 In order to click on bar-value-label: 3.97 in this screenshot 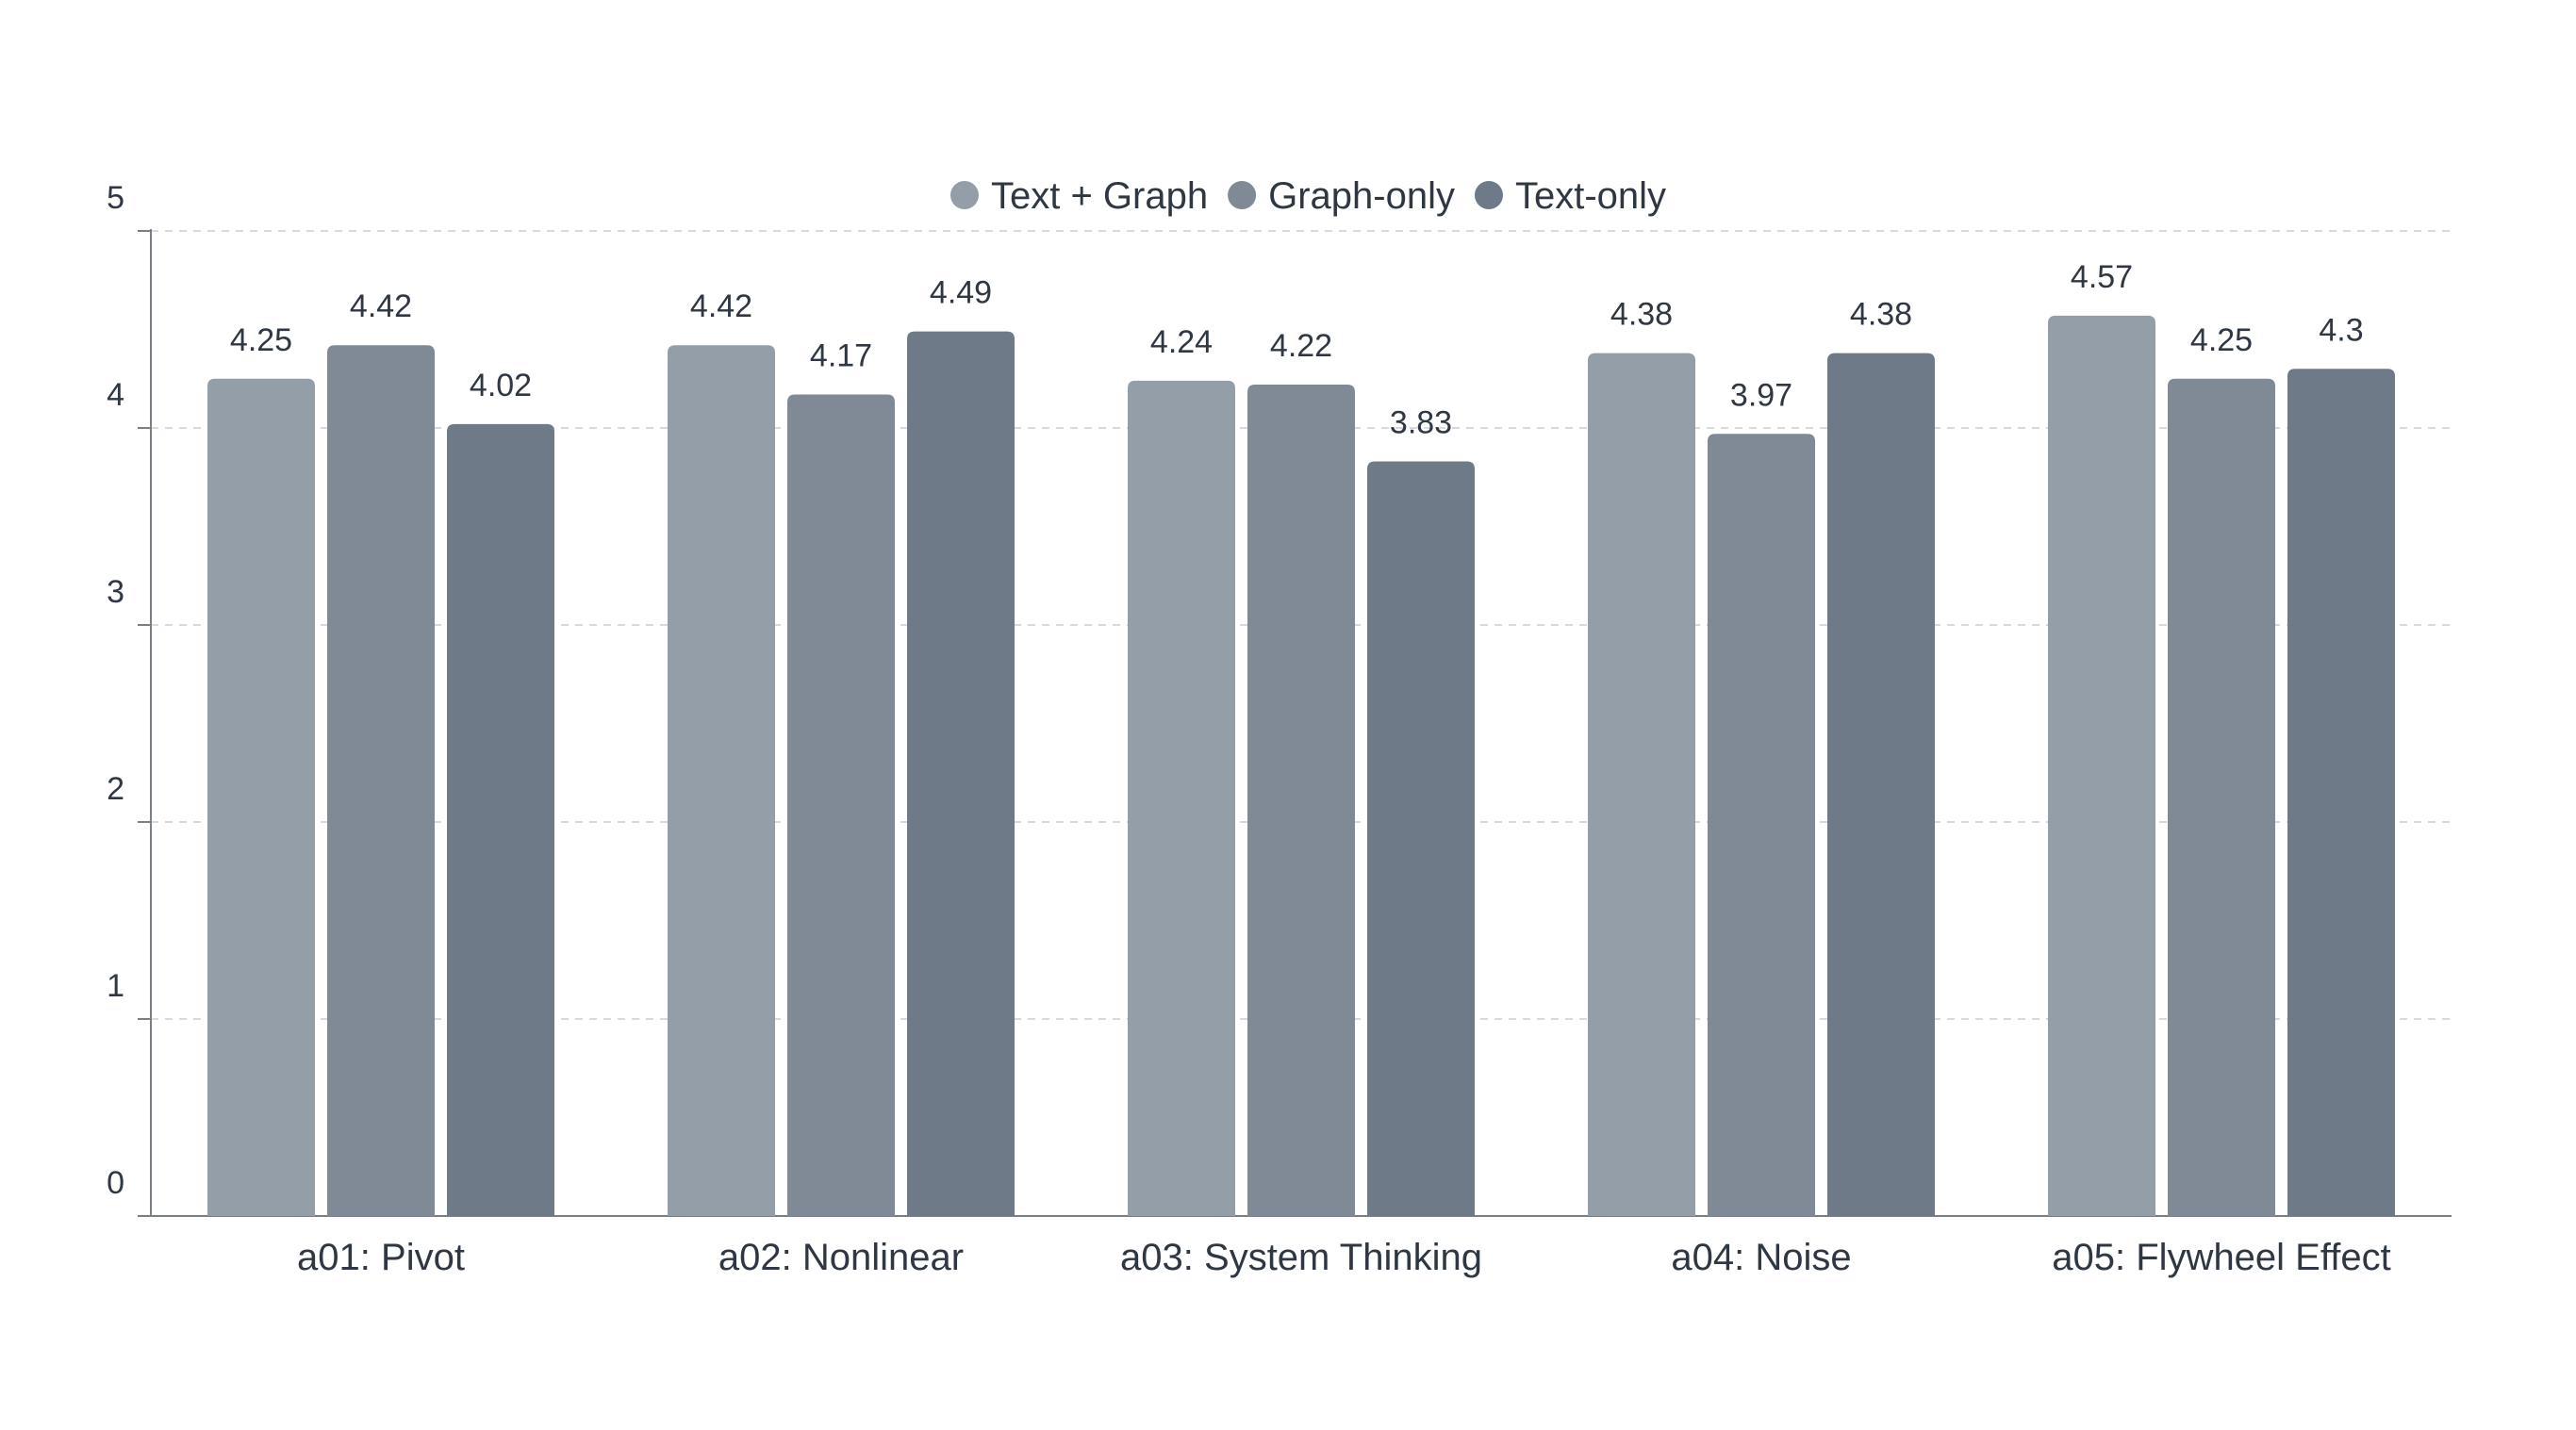, I will do `click(1761, 395)`.